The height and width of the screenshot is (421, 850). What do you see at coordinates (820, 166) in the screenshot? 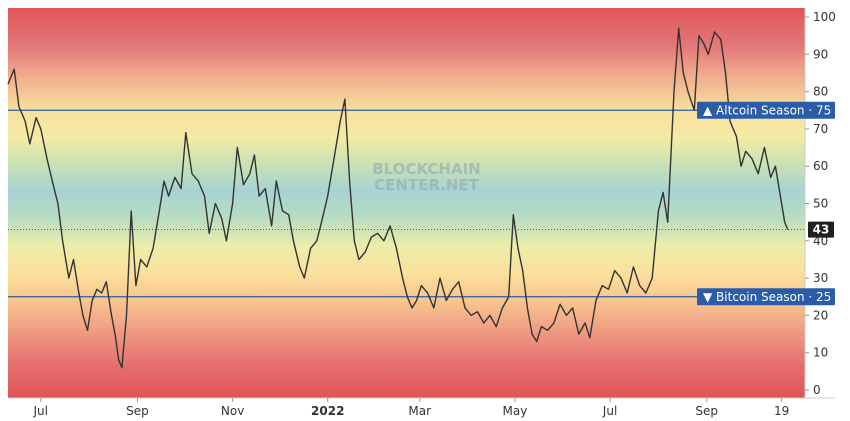
I see `y-tick-label: 60` at bounding box center [820, 166].